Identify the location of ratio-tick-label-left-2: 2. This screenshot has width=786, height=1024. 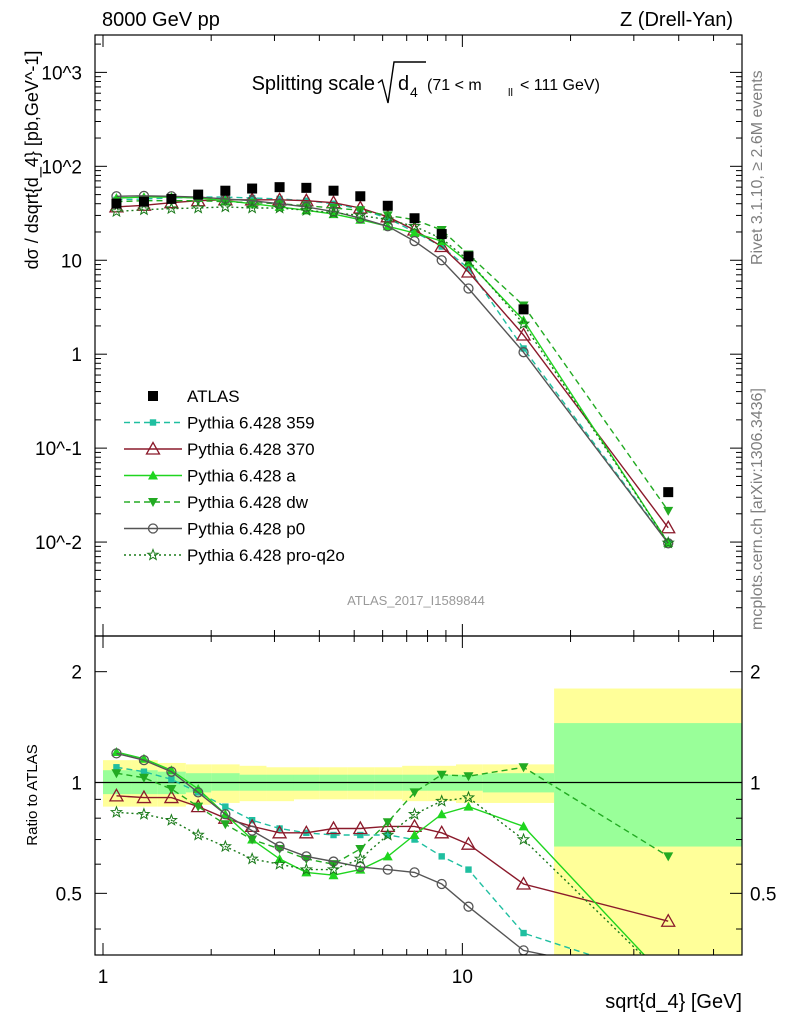
(76, 673).